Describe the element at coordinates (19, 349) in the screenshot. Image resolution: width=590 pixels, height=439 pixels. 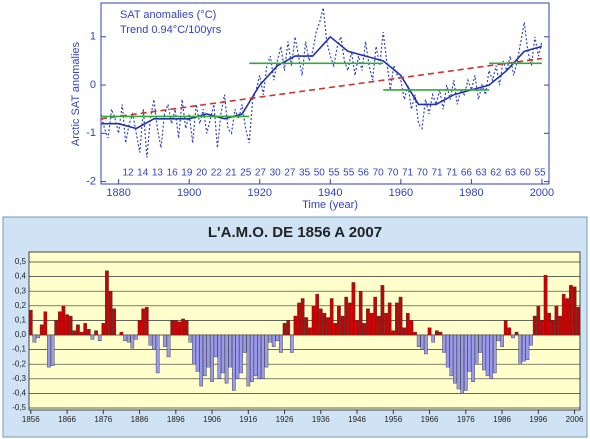
I see `y-tick-label: -0,1` at that location.